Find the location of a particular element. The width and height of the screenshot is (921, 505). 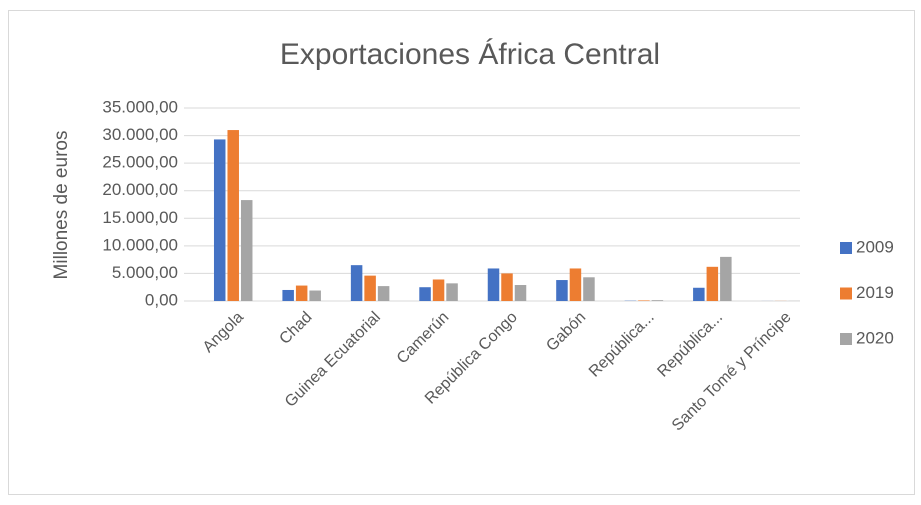

y-tick-label: 15.000,00 is located at coordinates (140, 217).